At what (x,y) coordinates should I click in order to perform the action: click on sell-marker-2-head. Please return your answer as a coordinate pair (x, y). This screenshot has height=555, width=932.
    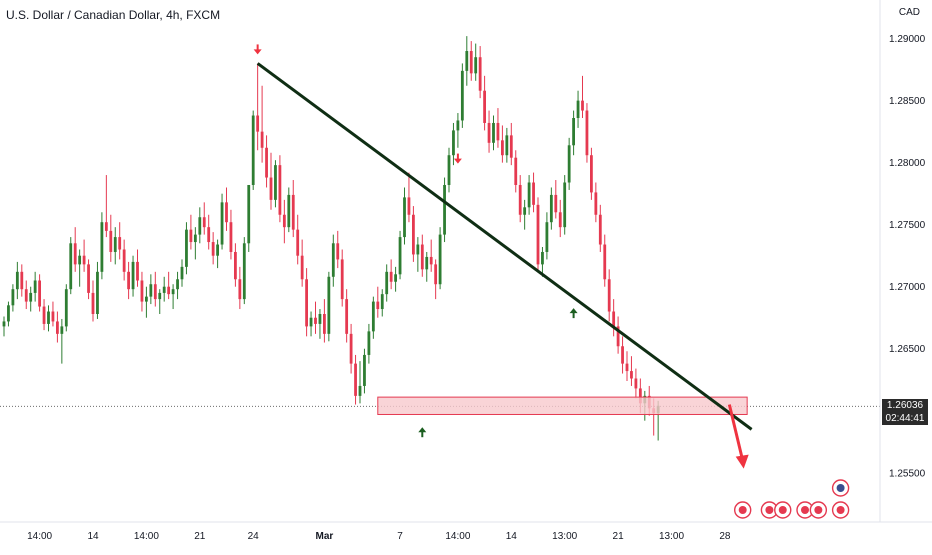
    Looking at the image, I should click on (457, 161).